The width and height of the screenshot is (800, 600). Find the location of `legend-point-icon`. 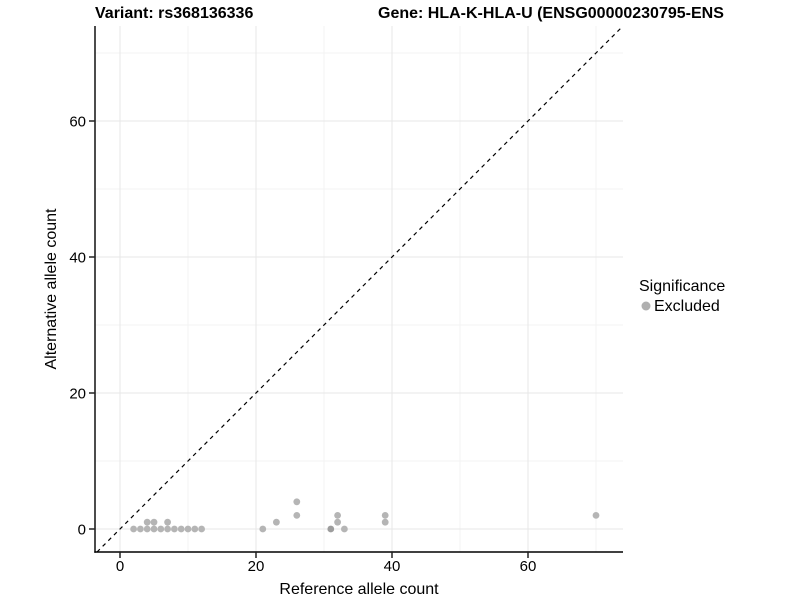

legend-point-icon is located at coordinates (646, 306).